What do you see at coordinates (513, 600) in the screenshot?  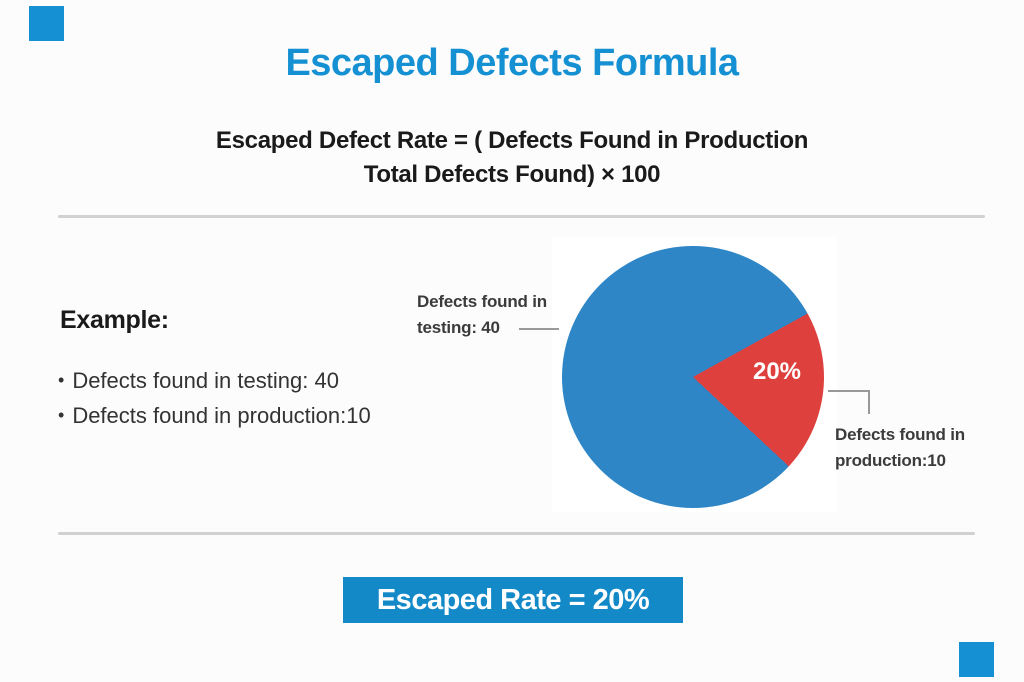 I see `escaped-rate-result-banner: Escaped Rate = 20%` at bounding box center [513, 600].